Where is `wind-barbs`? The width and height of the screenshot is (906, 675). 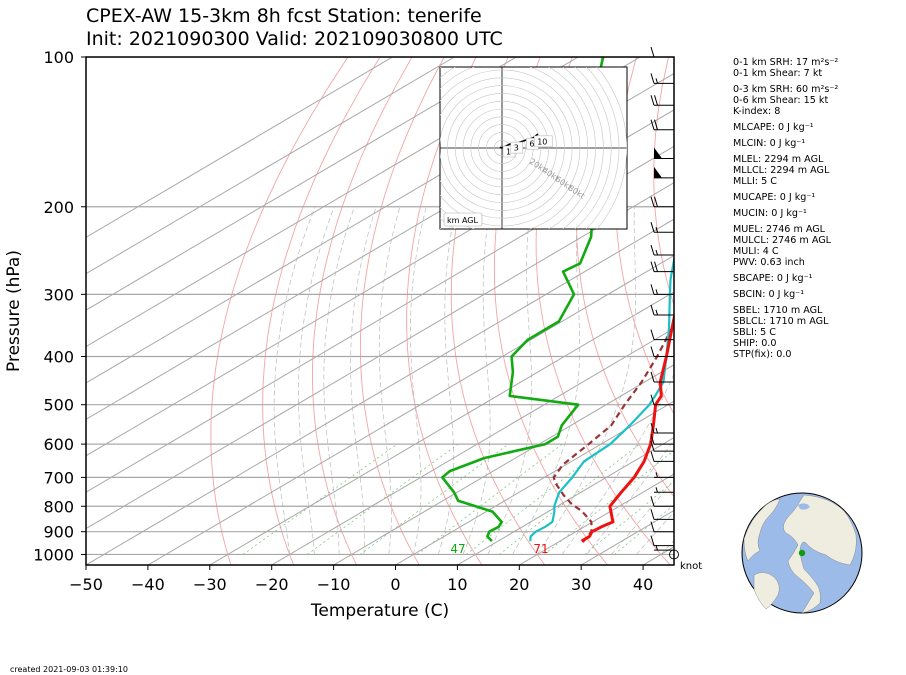
wind-barbs is located at coordinates (664, 303).